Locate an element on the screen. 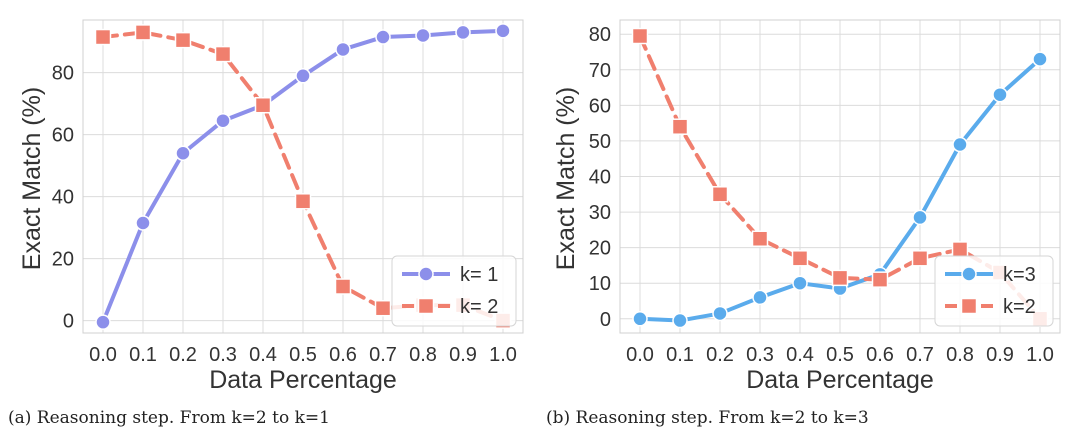 The height and width of the screenshot is (440, 1080). y-tick-label: 30 is located at coordinates (600, 213).